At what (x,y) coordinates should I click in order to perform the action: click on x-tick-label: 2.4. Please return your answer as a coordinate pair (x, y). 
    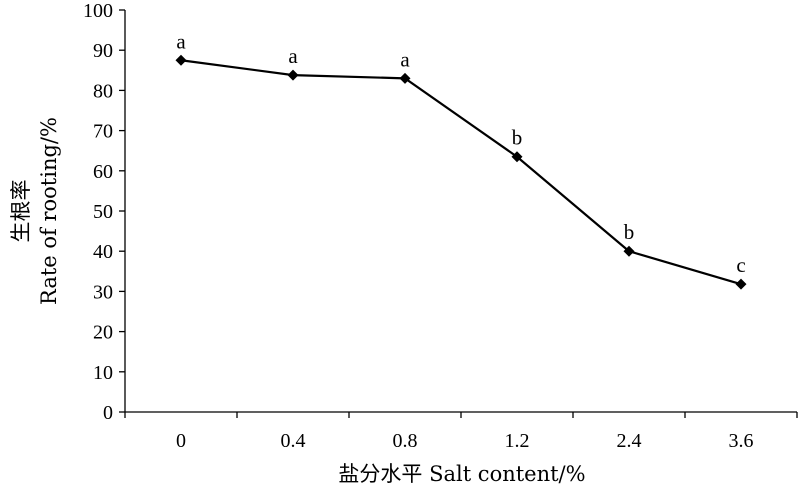
    Looking at the image, I should click on (629, 441).